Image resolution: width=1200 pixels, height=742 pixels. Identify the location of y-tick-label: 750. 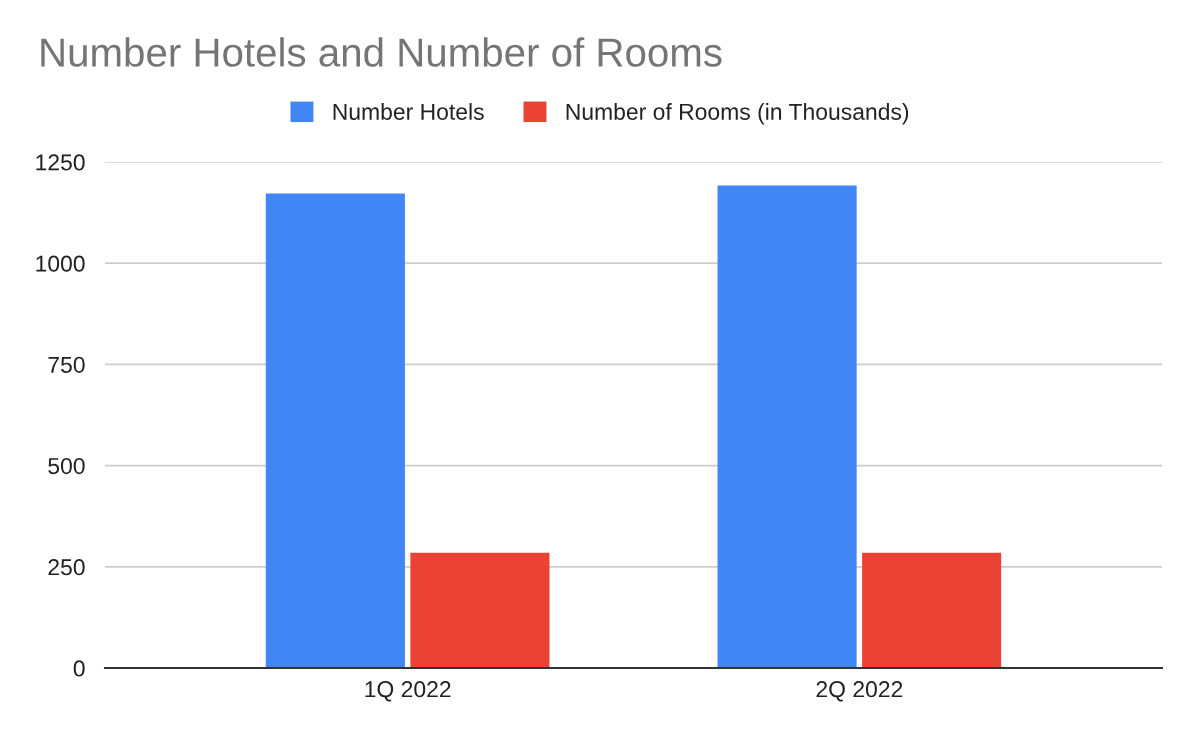
(66, 364).